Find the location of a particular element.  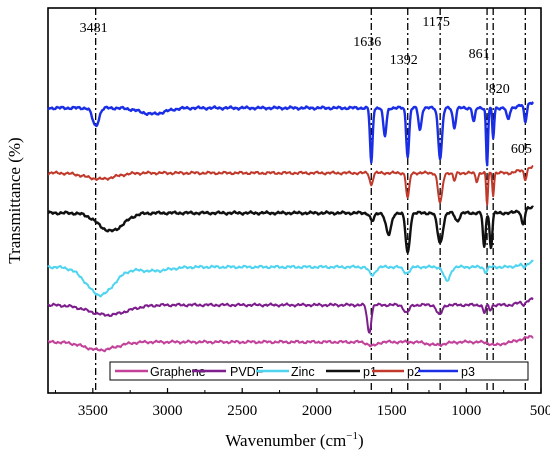

x-tick-label-1500: 1500 is located at coordinates (392, 411).